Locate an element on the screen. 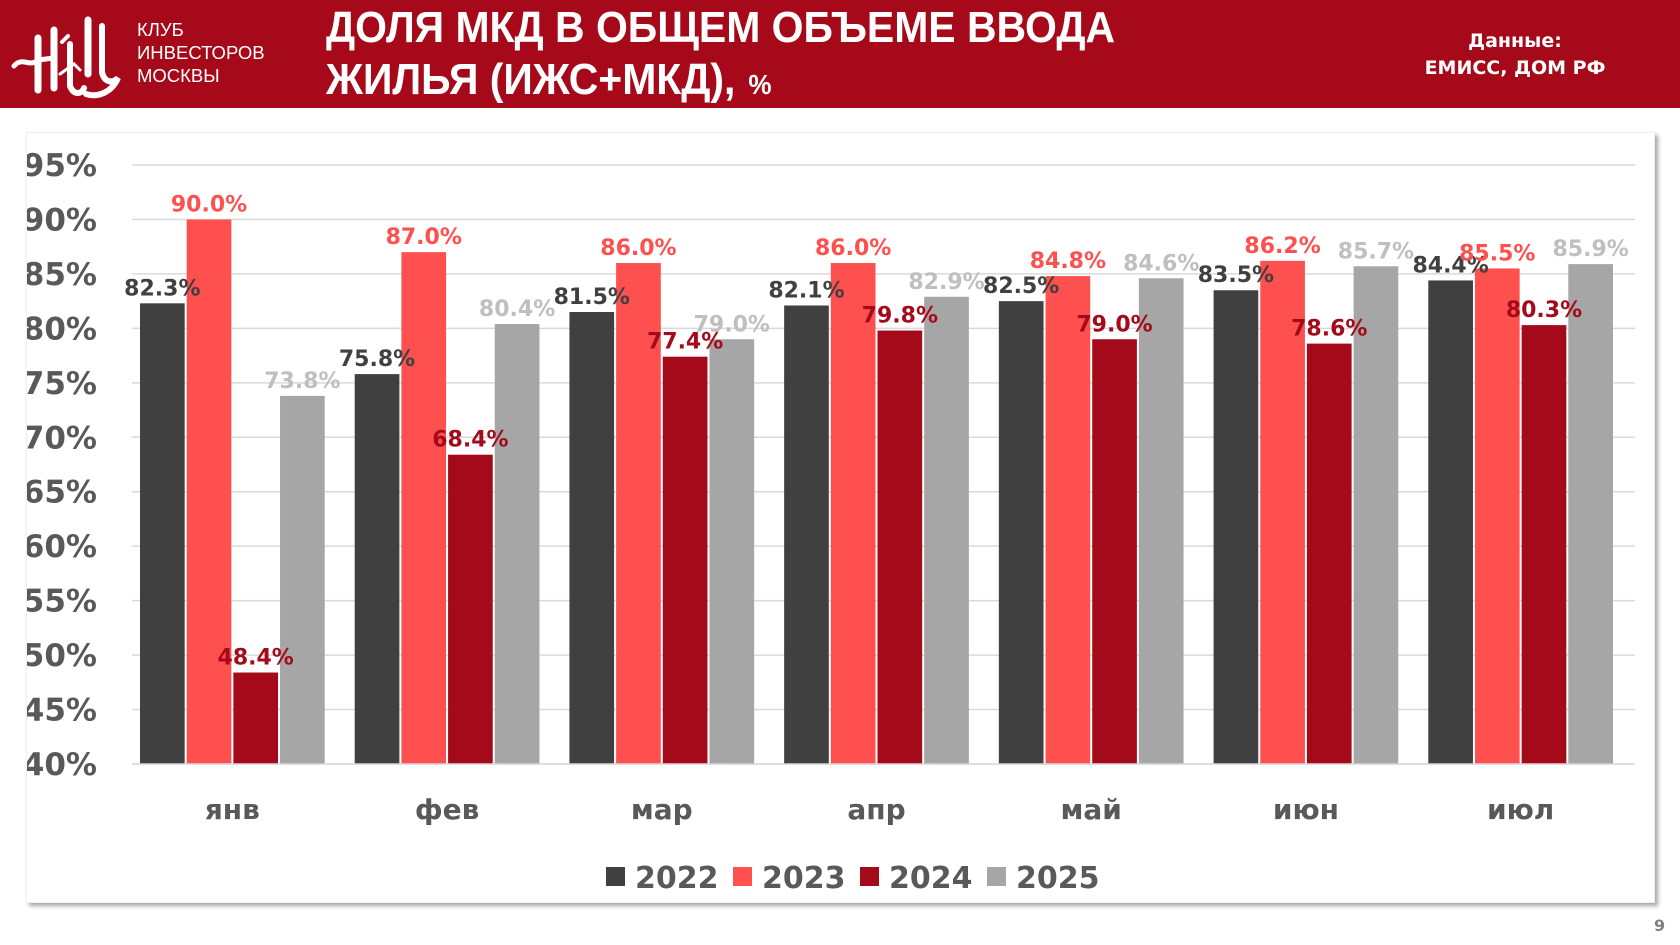 The height and width of the screenshot is (945, 1680). data-label-2025: 82.9% is located at coordinates (946, 282).